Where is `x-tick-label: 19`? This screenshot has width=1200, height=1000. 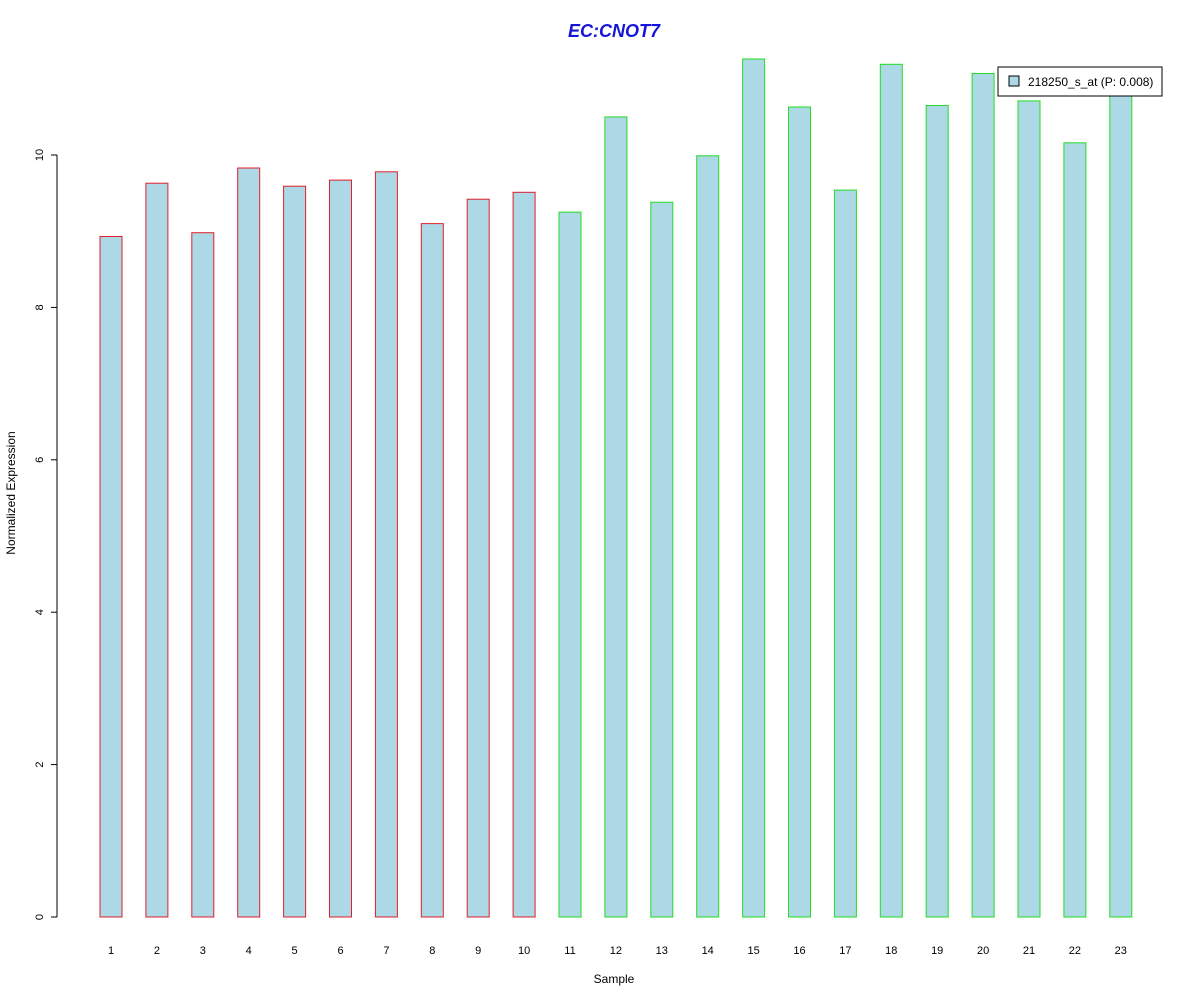
x-tick-label: 19 is located at coordinates (937, 951).